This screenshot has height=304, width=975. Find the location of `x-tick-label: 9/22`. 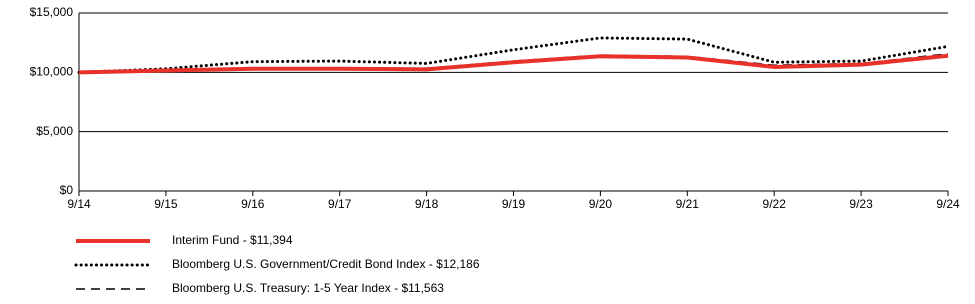

x-tick-label: 9/22 is located at coordinates (775, 204).